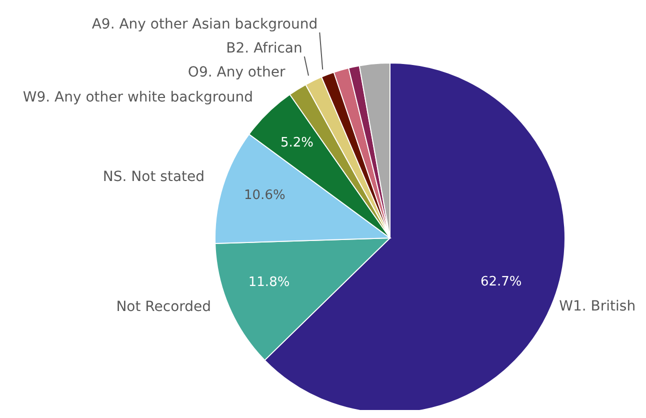  I want to click on data-label: 5.2%, so click(297, 142).